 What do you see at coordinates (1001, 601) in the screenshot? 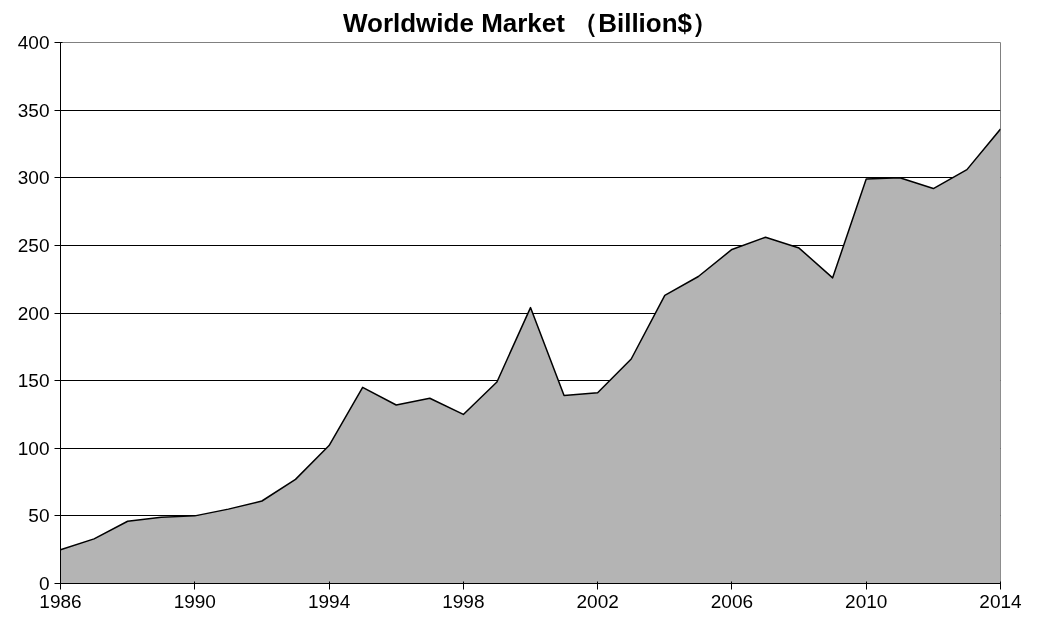
I see `x-tick-label: 2014` at bounding box center [1001, 601].